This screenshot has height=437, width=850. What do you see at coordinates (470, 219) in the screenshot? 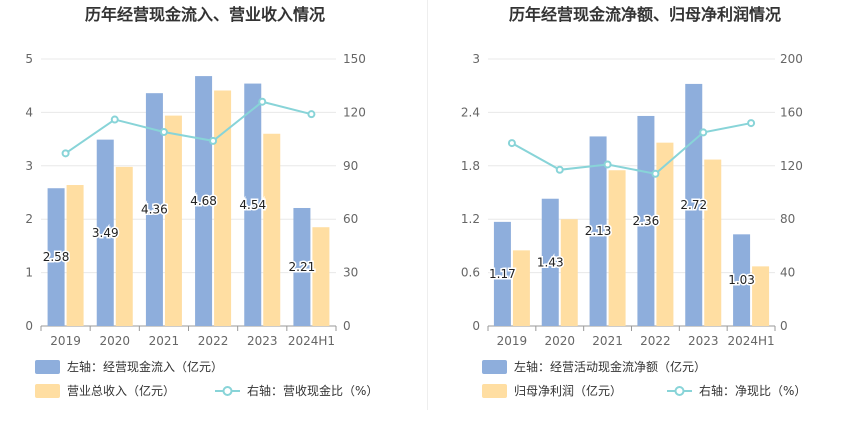
I see `y-left-tick-label: 1.2` at bounding box center [470, 219].